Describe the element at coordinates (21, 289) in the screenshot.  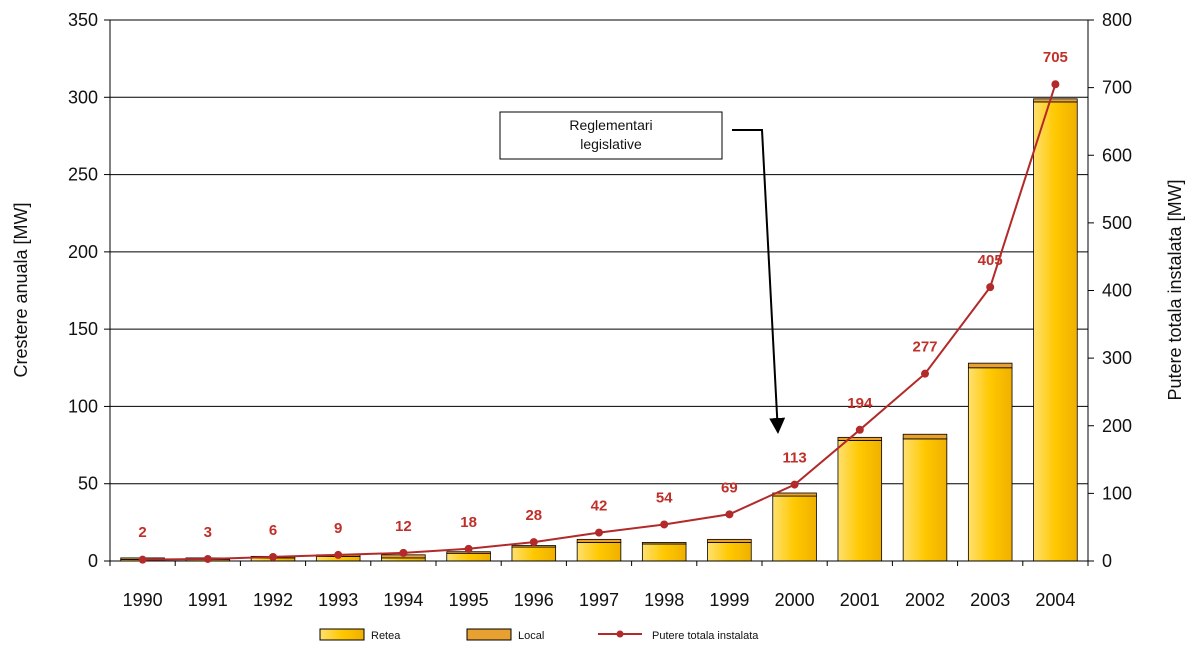
I see `y-axis-title: Crestere anuala [MW]` at that location.